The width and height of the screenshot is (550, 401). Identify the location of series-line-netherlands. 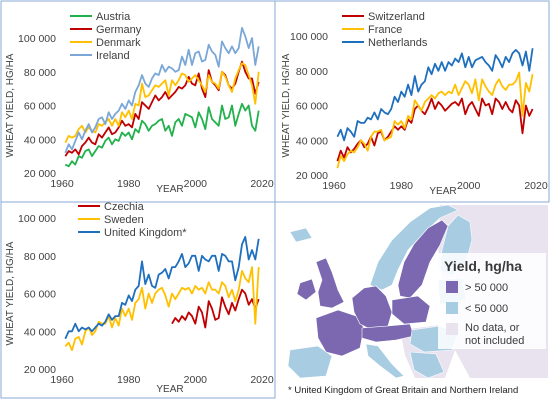
(435, 95).